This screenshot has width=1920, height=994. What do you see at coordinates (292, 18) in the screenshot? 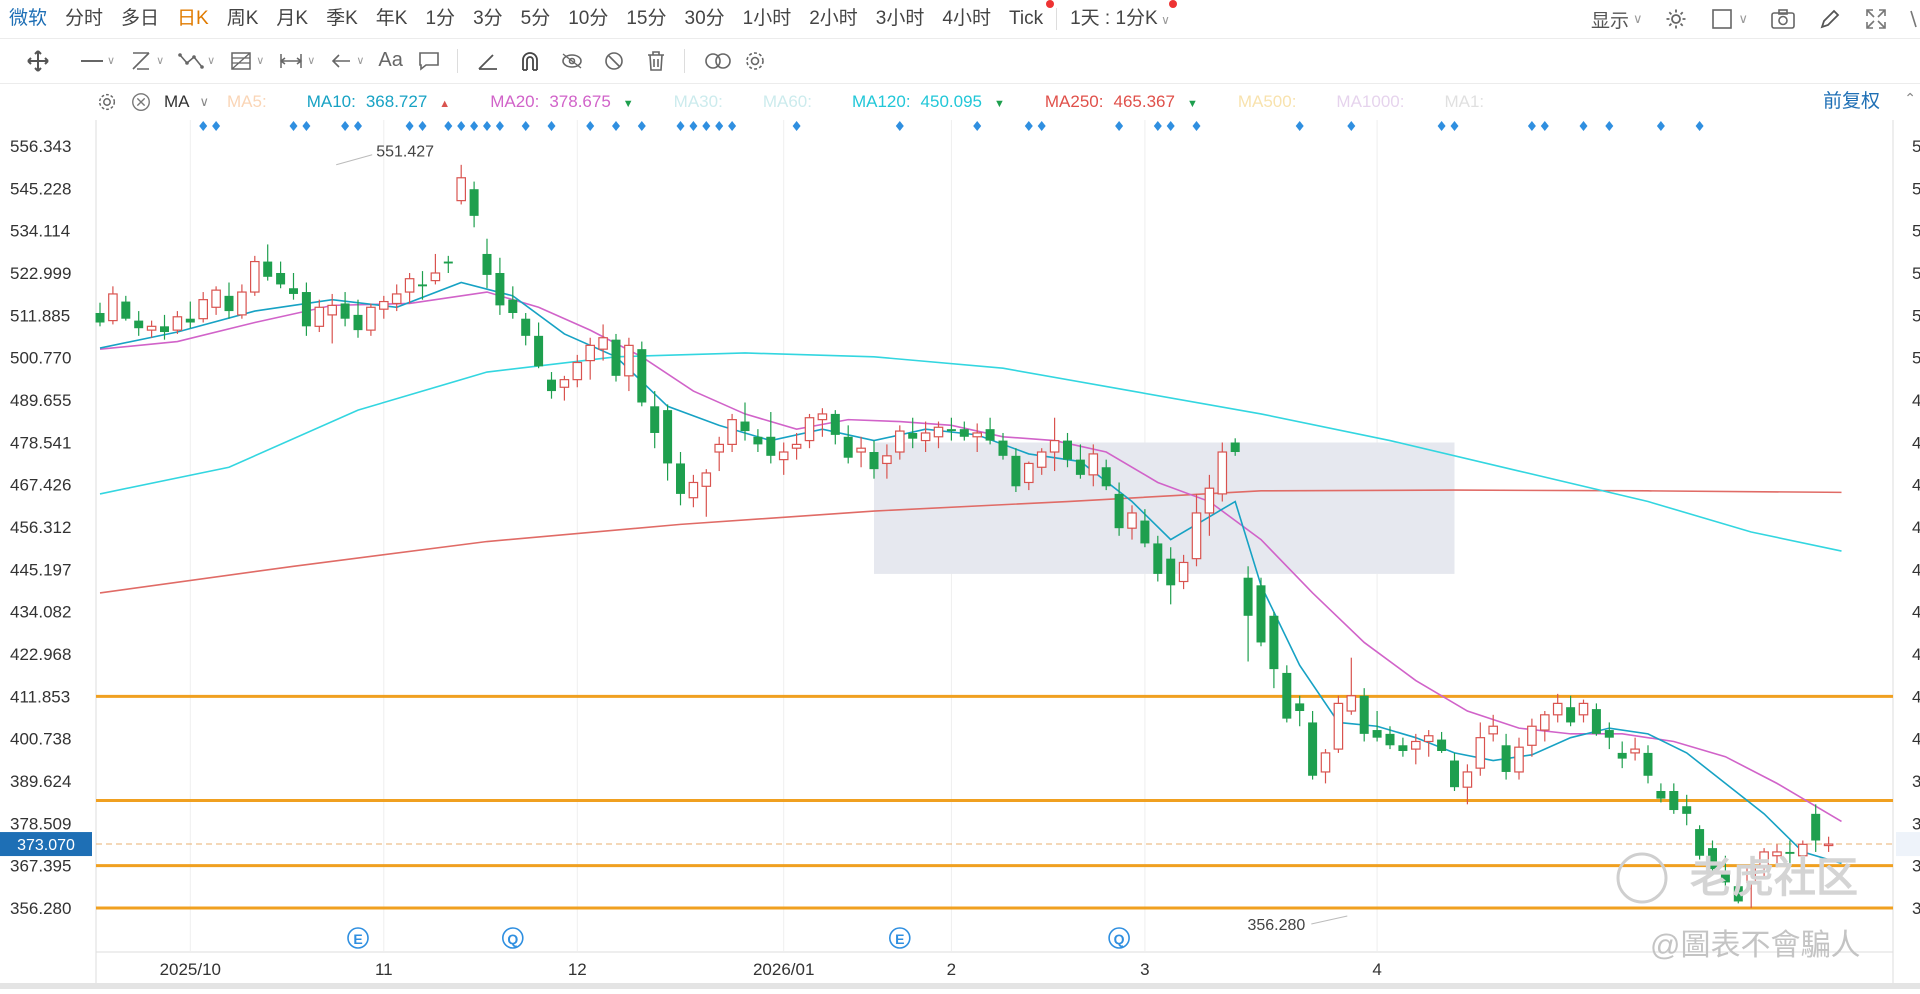
I see `period-tab-5: 月K` at bounding box center [292, 18].